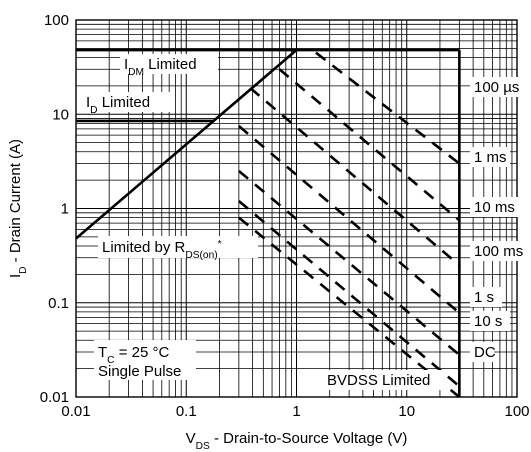 The image size is (531, 452). What do you see at coordinates (485, 352) in the screenshot?
I see `pulse-label: DC` at bounding box center [485, 352].